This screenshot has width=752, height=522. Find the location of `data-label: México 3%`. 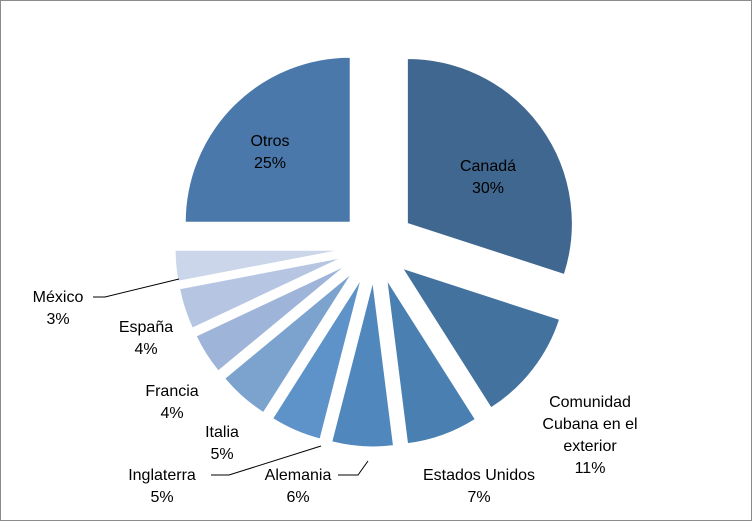

data-label: México 3% is located at coordinates (58, 308).